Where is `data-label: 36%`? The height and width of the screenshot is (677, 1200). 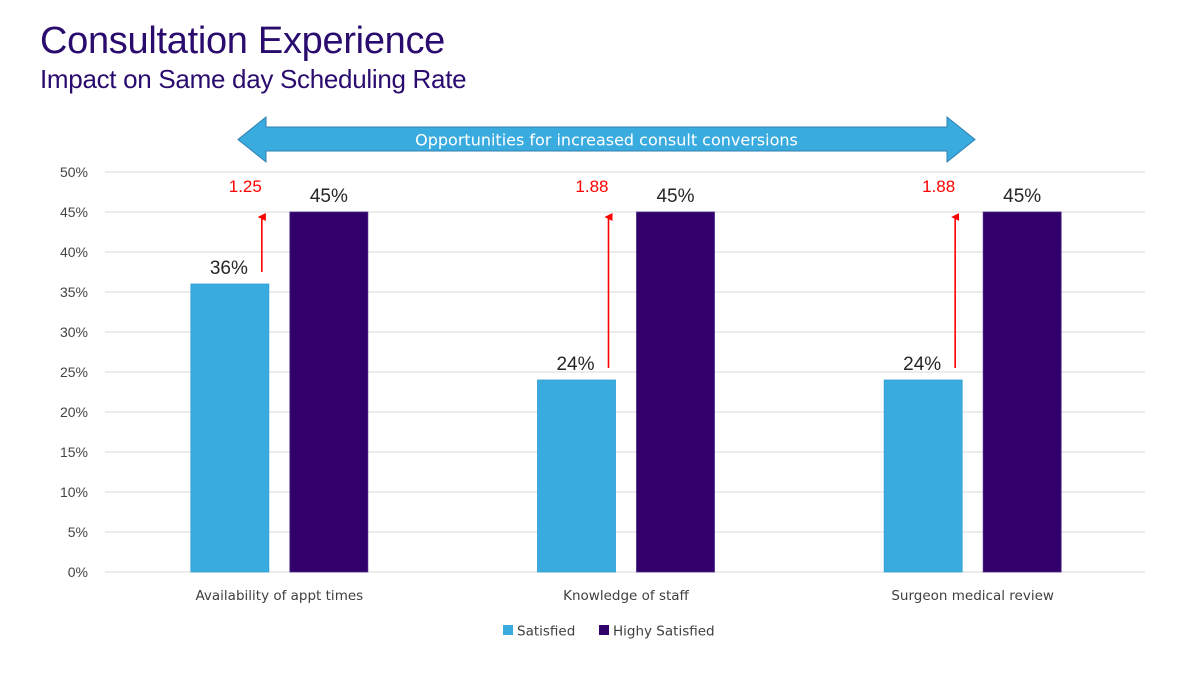 data-label: 36% is located at coordinates (229, 268).